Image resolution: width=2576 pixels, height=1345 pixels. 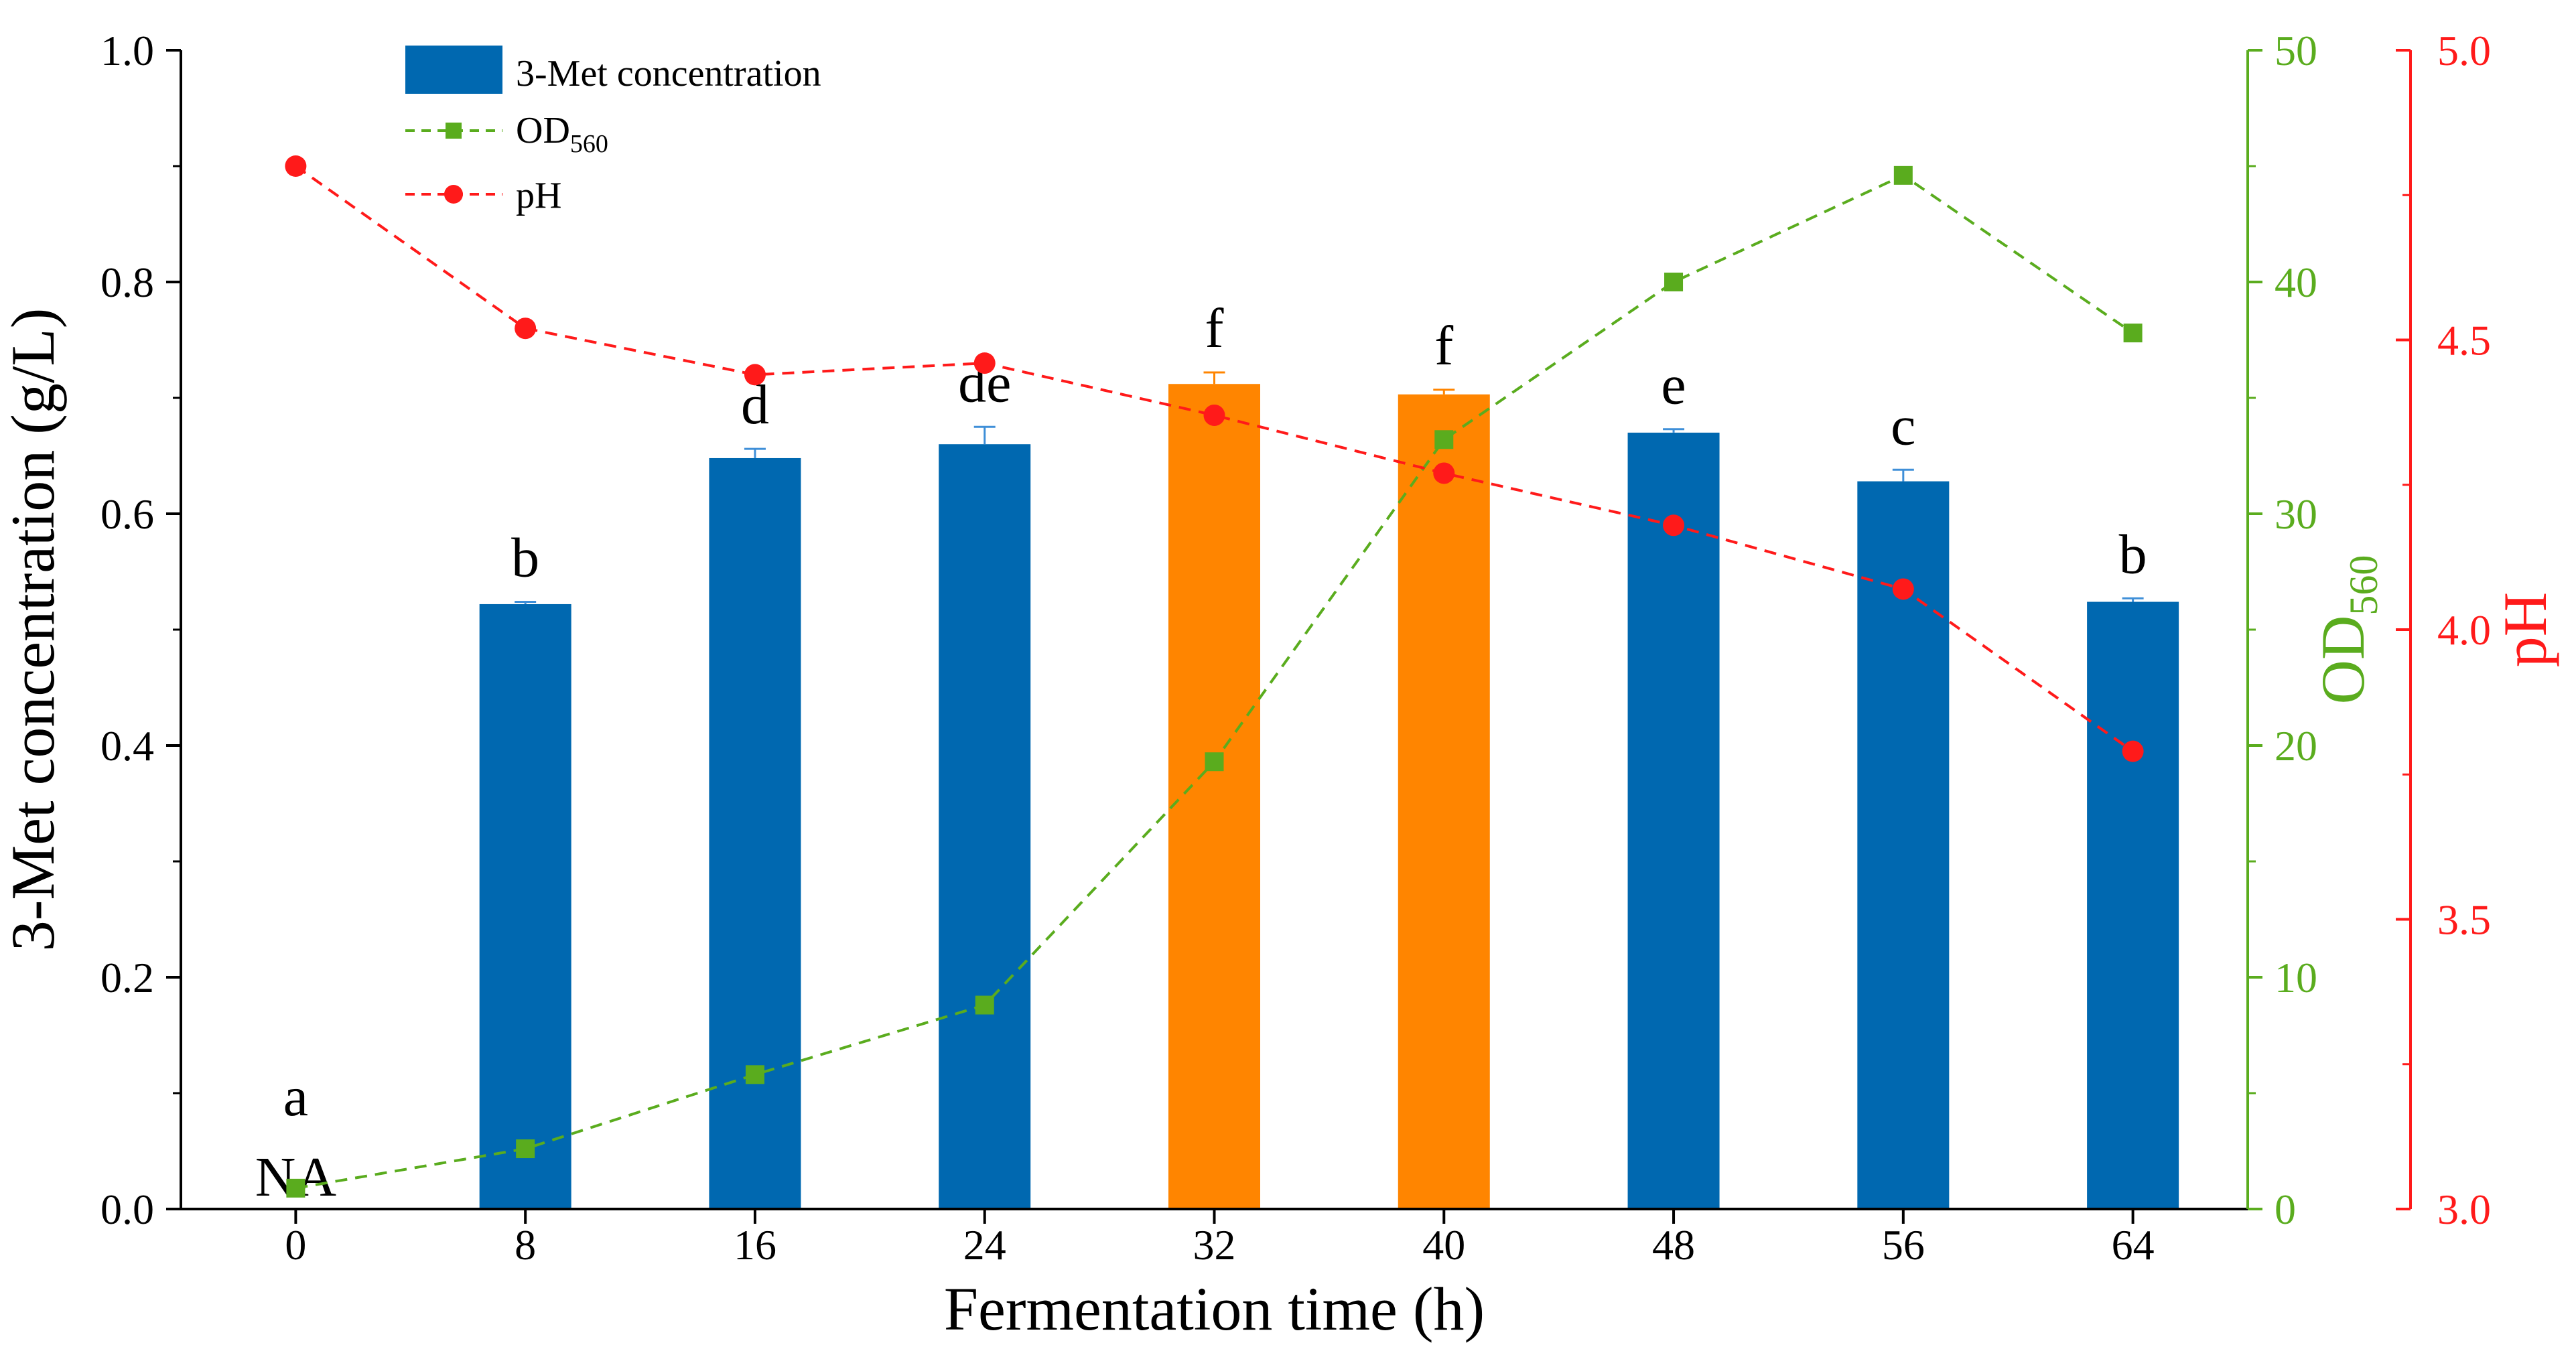 I want to click on significance-label: c, so click(x=1903, y=426).